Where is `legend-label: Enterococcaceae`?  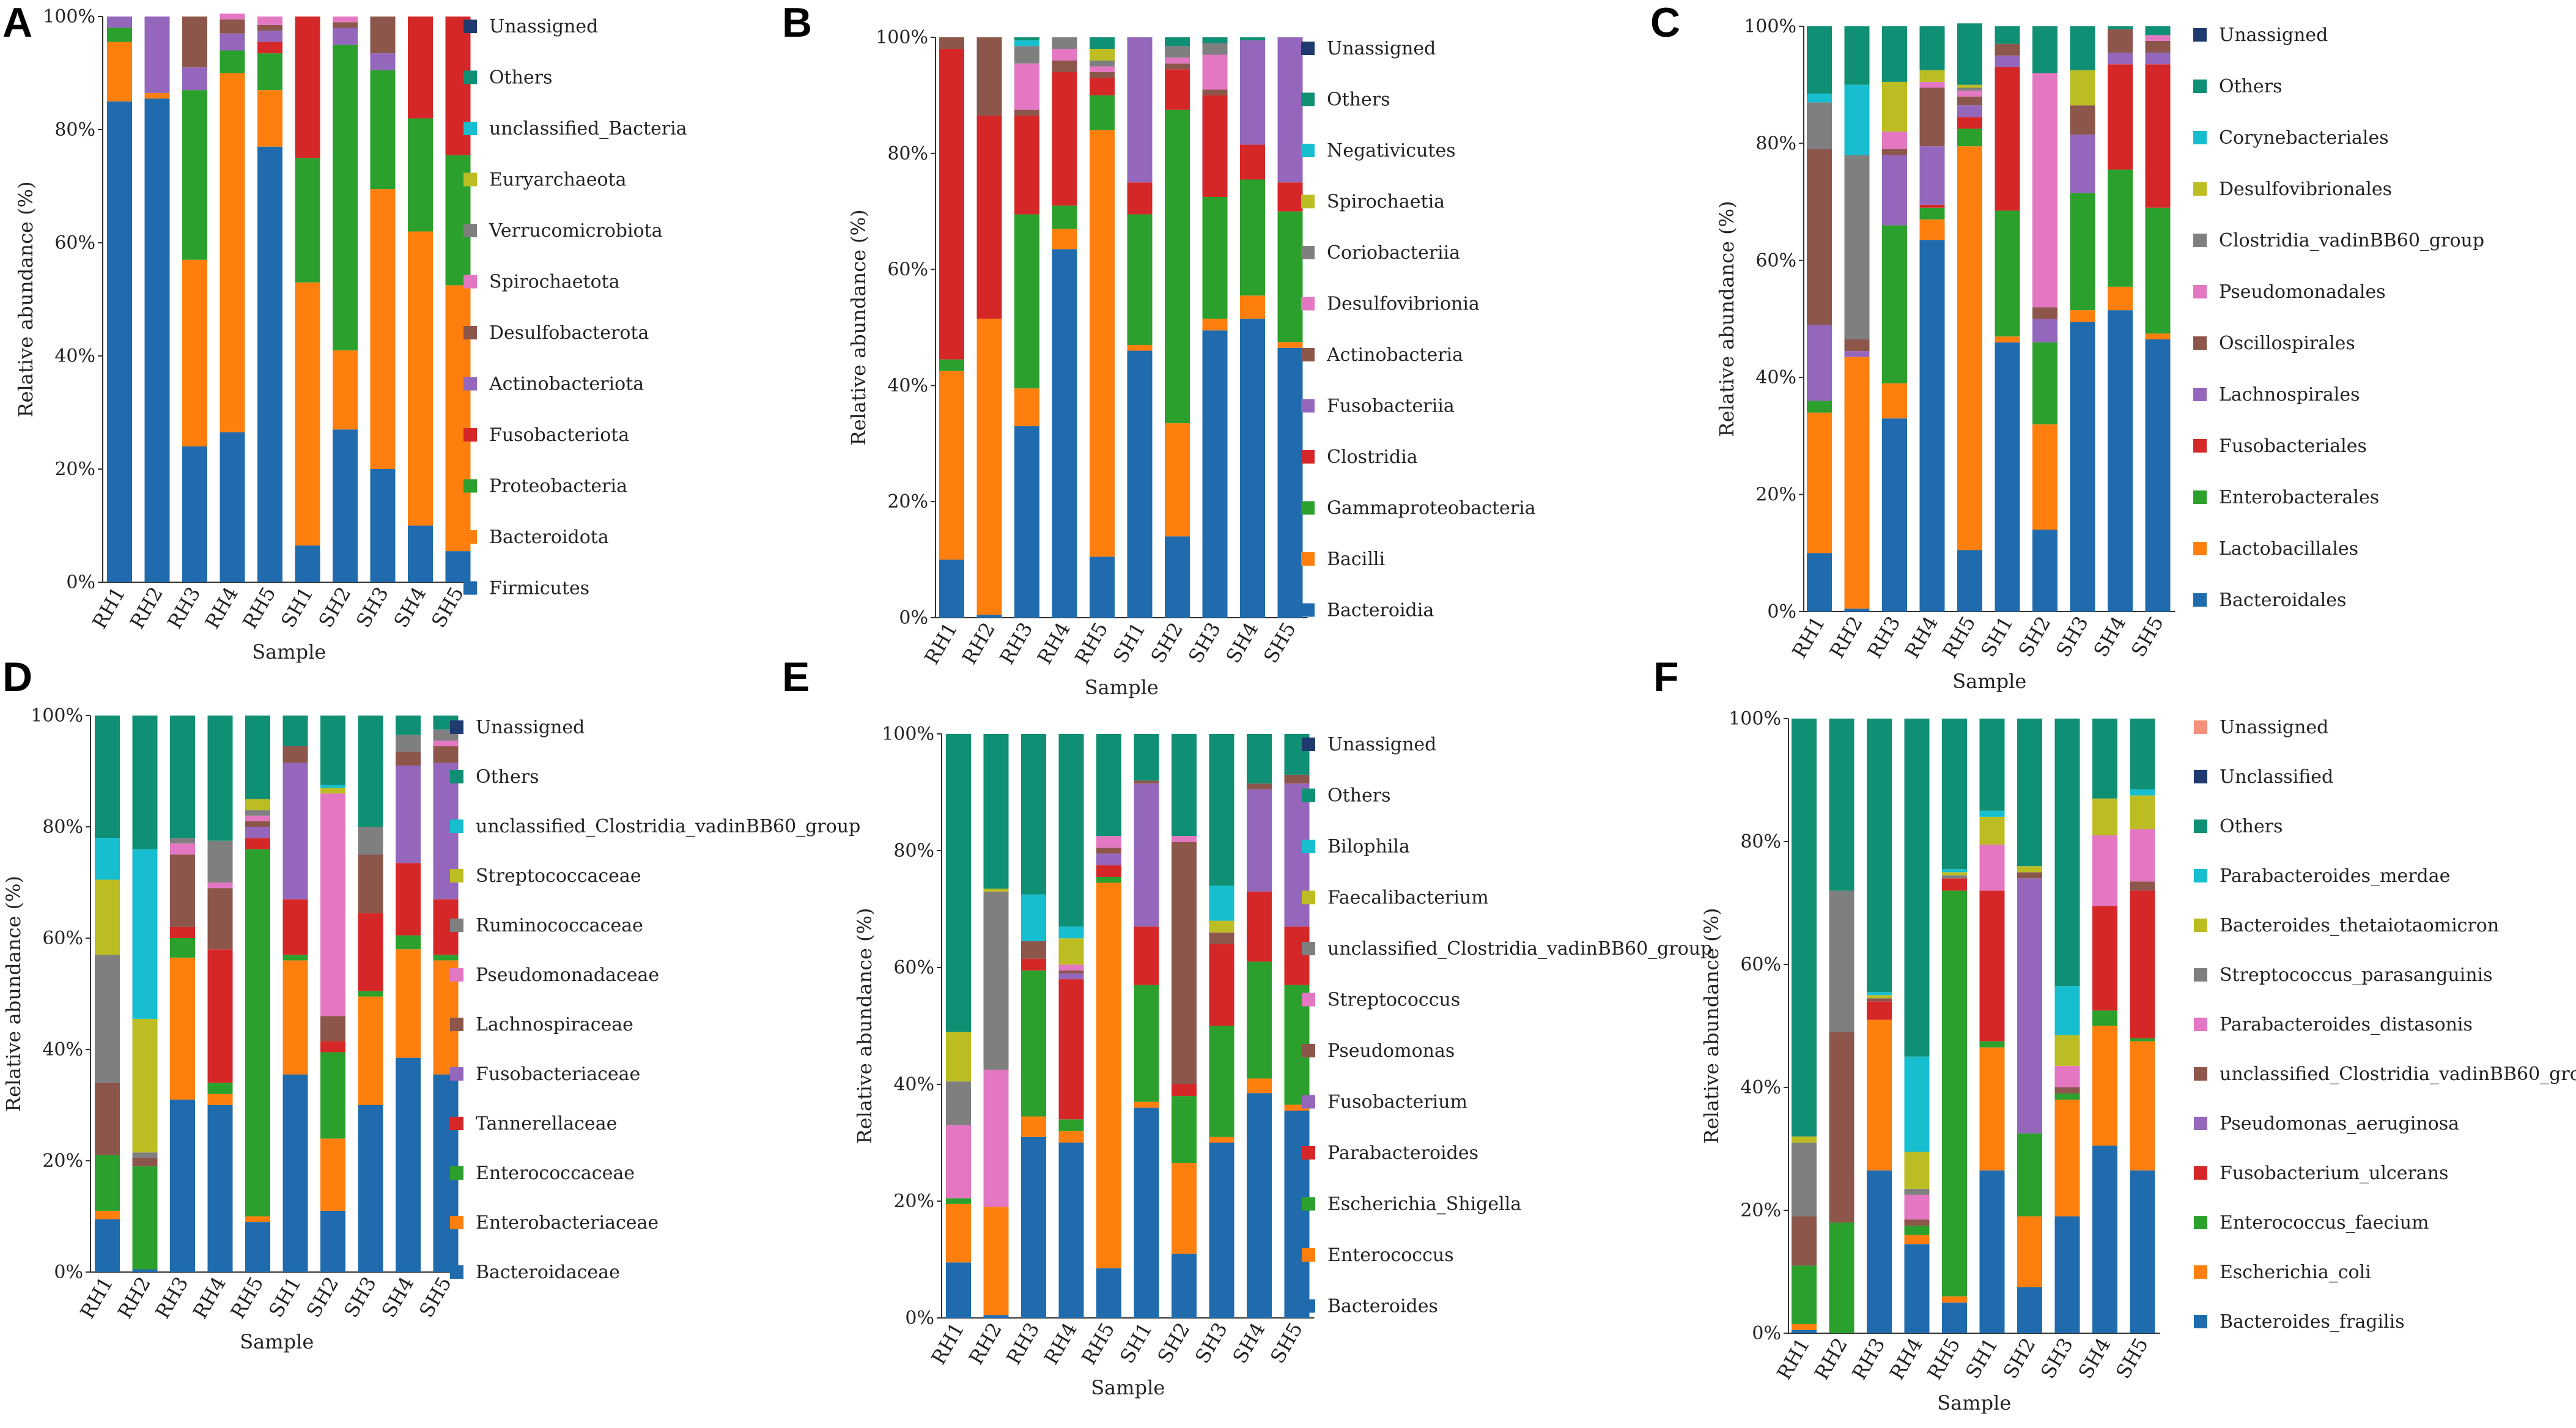 legend-label: Enterococcaceae is located at coordinates (555, 1173).